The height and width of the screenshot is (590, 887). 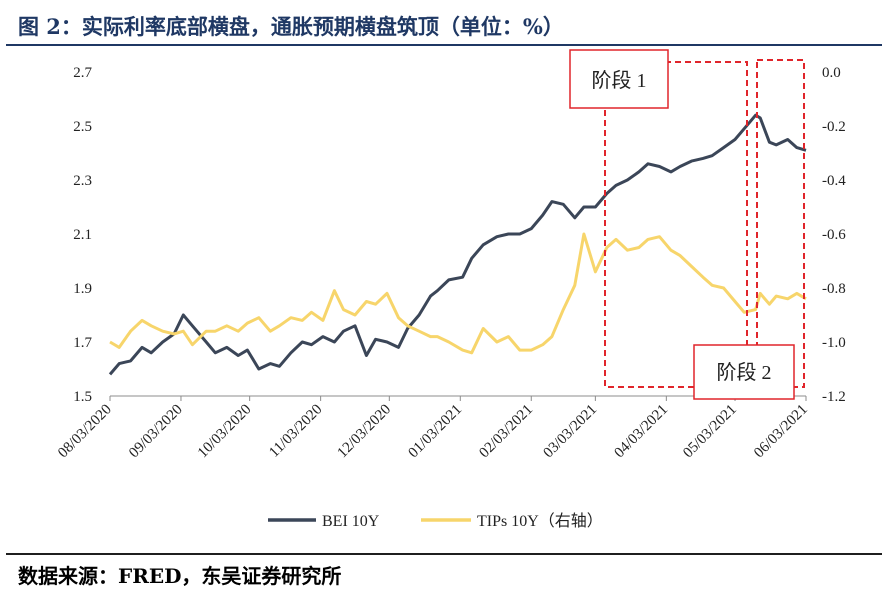 What do you see at coordinates (82, 73) in the screenshot?
I see `y-left-tick-label: 2.7` at bounding box center [82, 73].